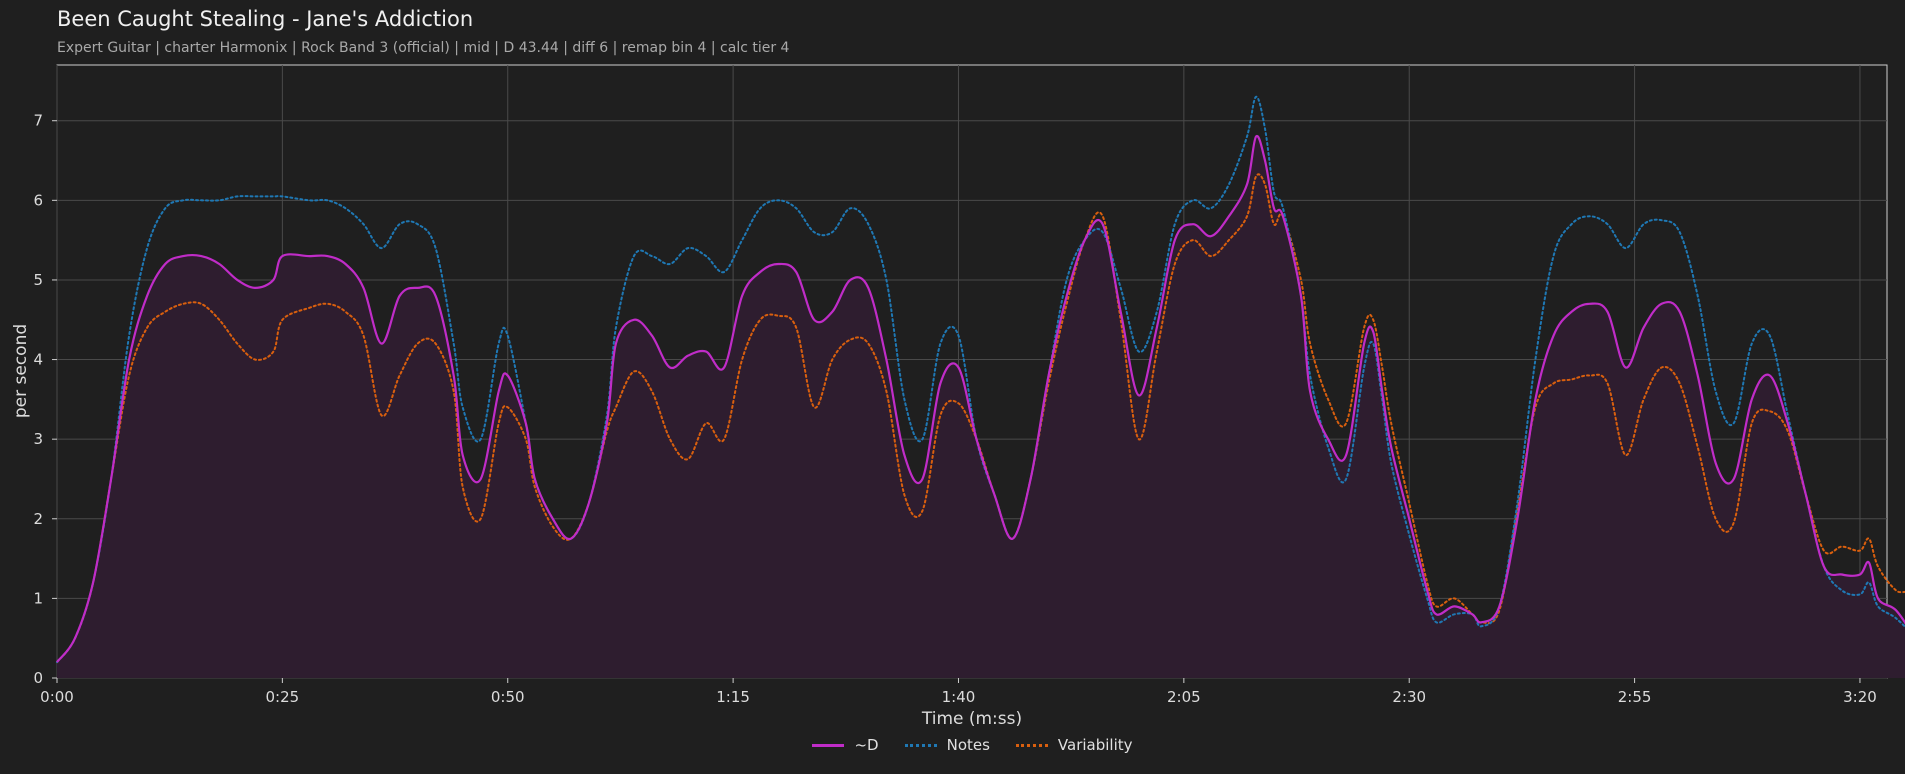 The width and height of the screenshot is (1905, 774). Describe the element at coordinates (971, 719) in the screenshot. I see `x-axis-label: Time (m:ss)` at that location.